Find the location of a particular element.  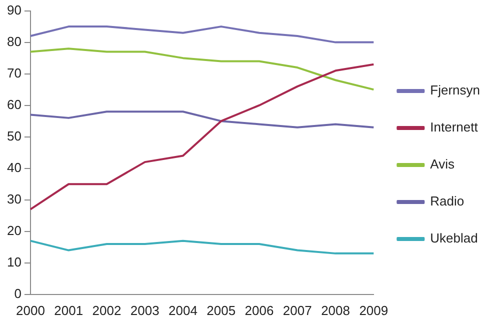

y-tick-label: 50 is located at coordinates (14, 136).